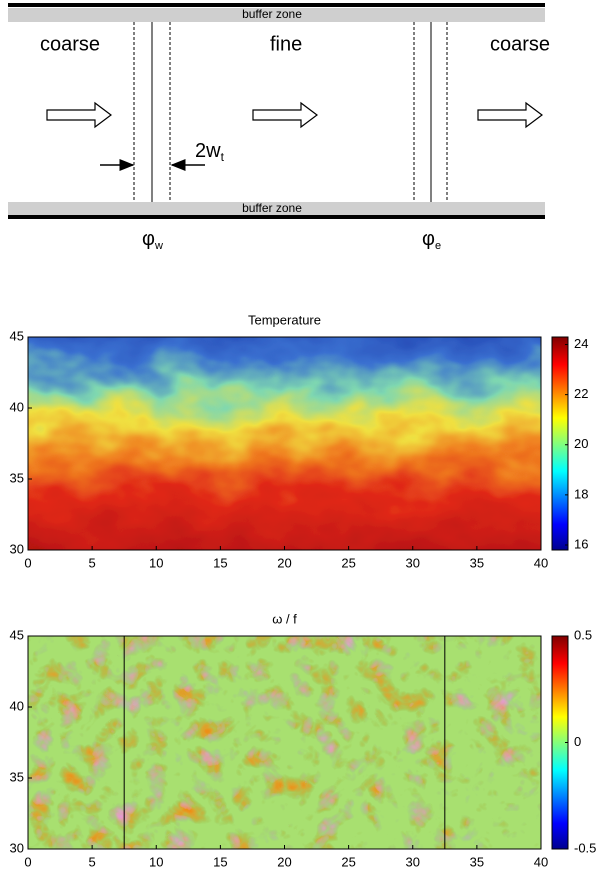 The height and width of the screenshot is (878, 615). I want to click on phi-label: φw, so click(152, 240).